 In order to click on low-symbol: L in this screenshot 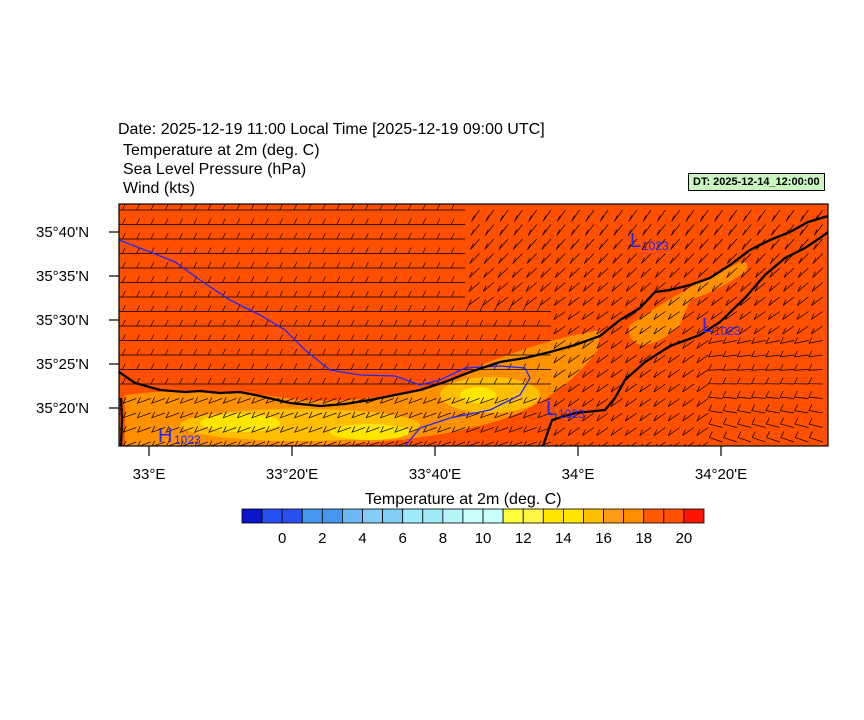, I will do `click(551, 409)`.